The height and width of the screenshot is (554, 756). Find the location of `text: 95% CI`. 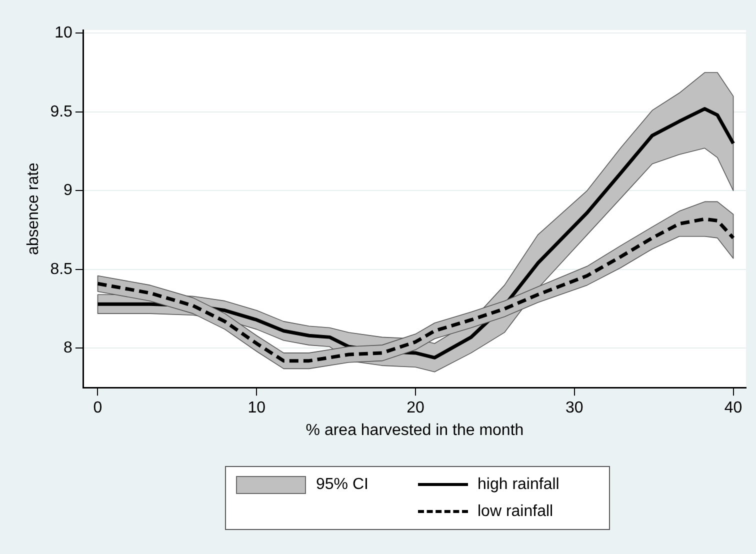

text: 95% CI is located at coordinates (342, 485).